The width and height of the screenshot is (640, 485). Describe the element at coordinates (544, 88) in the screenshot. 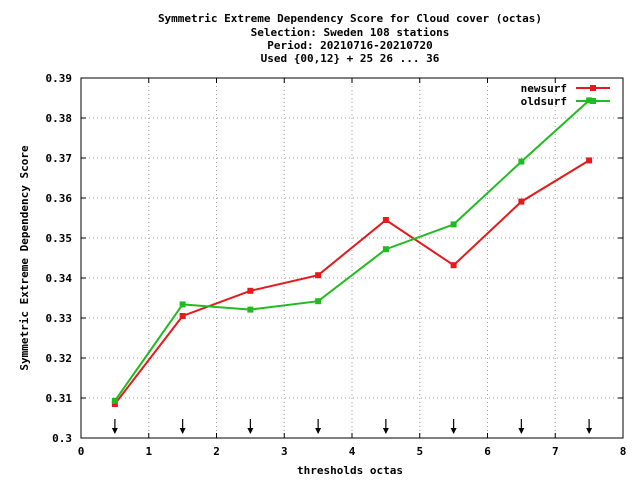

I see `legend-label-newsurf: newsurf` at that location.